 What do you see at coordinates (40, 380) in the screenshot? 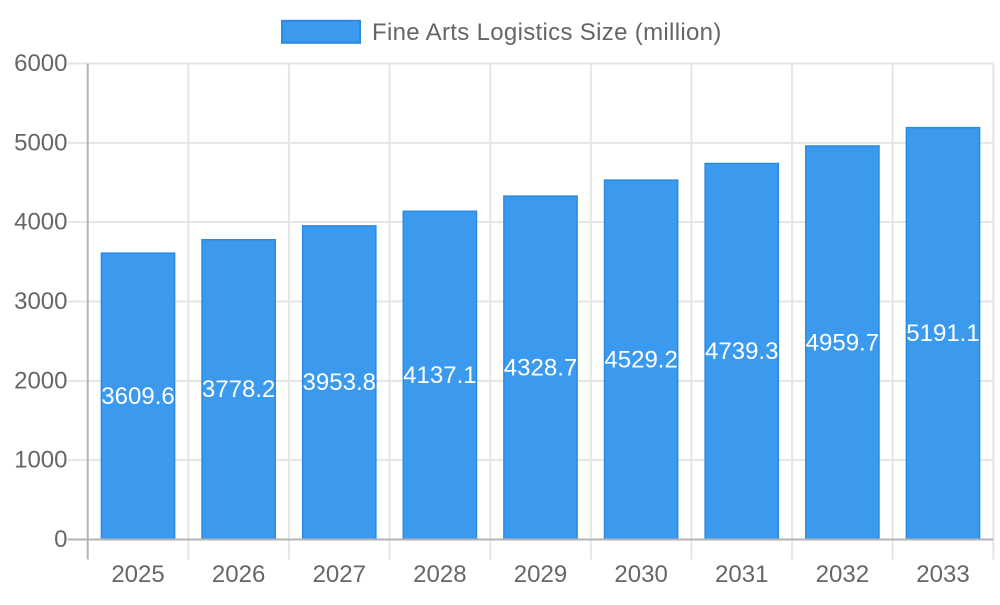
I see `svg-text: 2000` at bounding box center [40, 380].